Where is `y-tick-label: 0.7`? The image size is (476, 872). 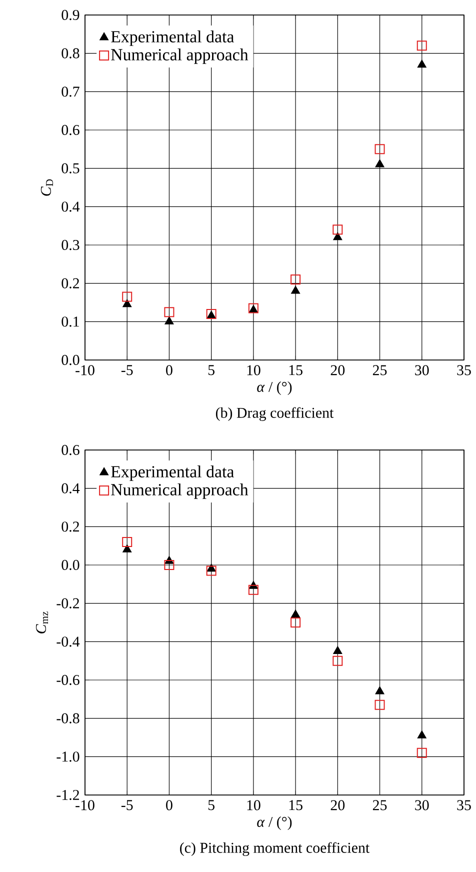 y-tick-label: 0.7 is located at coordinates (70, 91).